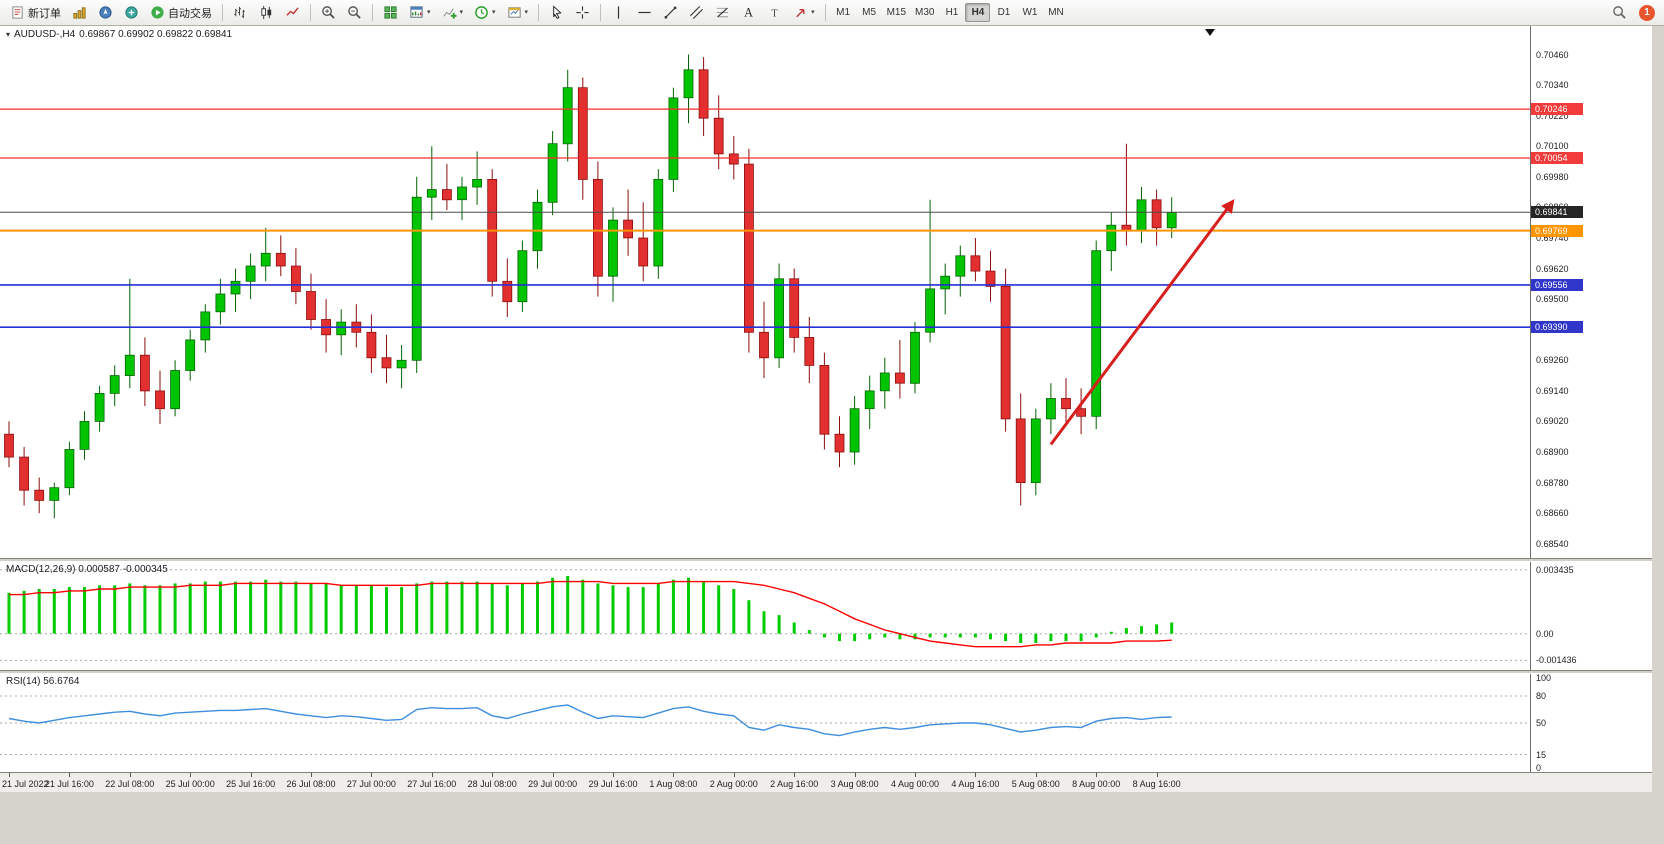 The image size is (1664, 844). I want to click on fibonacci-button, so click(722, 13).